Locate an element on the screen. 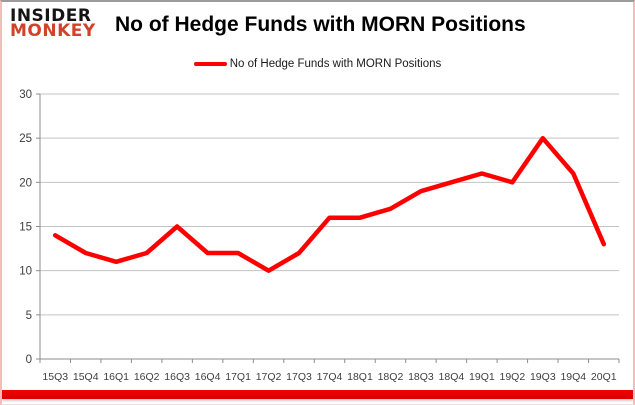 The height and width of the screenshot is (405, 635). x-axis-label: 17Q4 is located at coordinates (330, 377).